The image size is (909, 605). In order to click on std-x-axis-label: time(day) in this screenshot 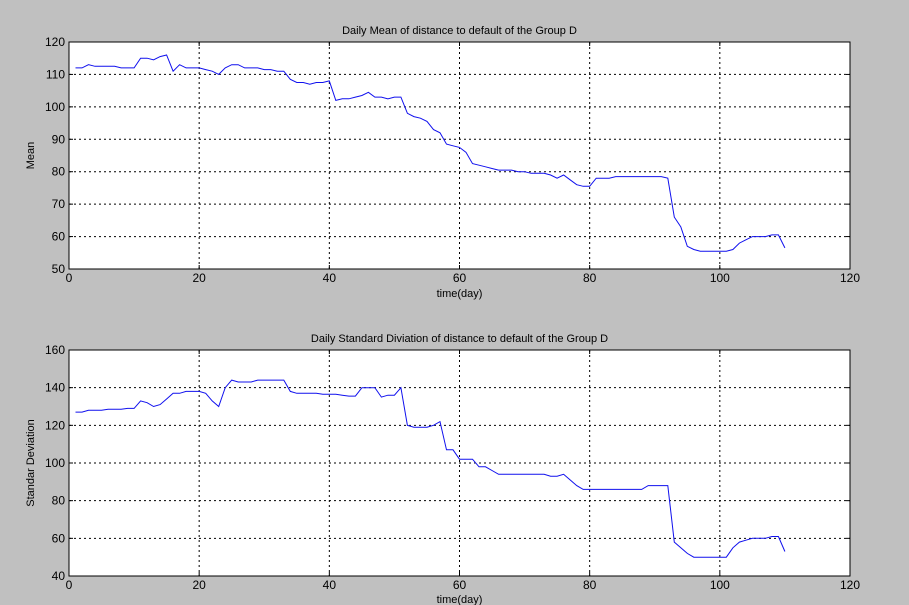, I will do `click(460, 599)`.